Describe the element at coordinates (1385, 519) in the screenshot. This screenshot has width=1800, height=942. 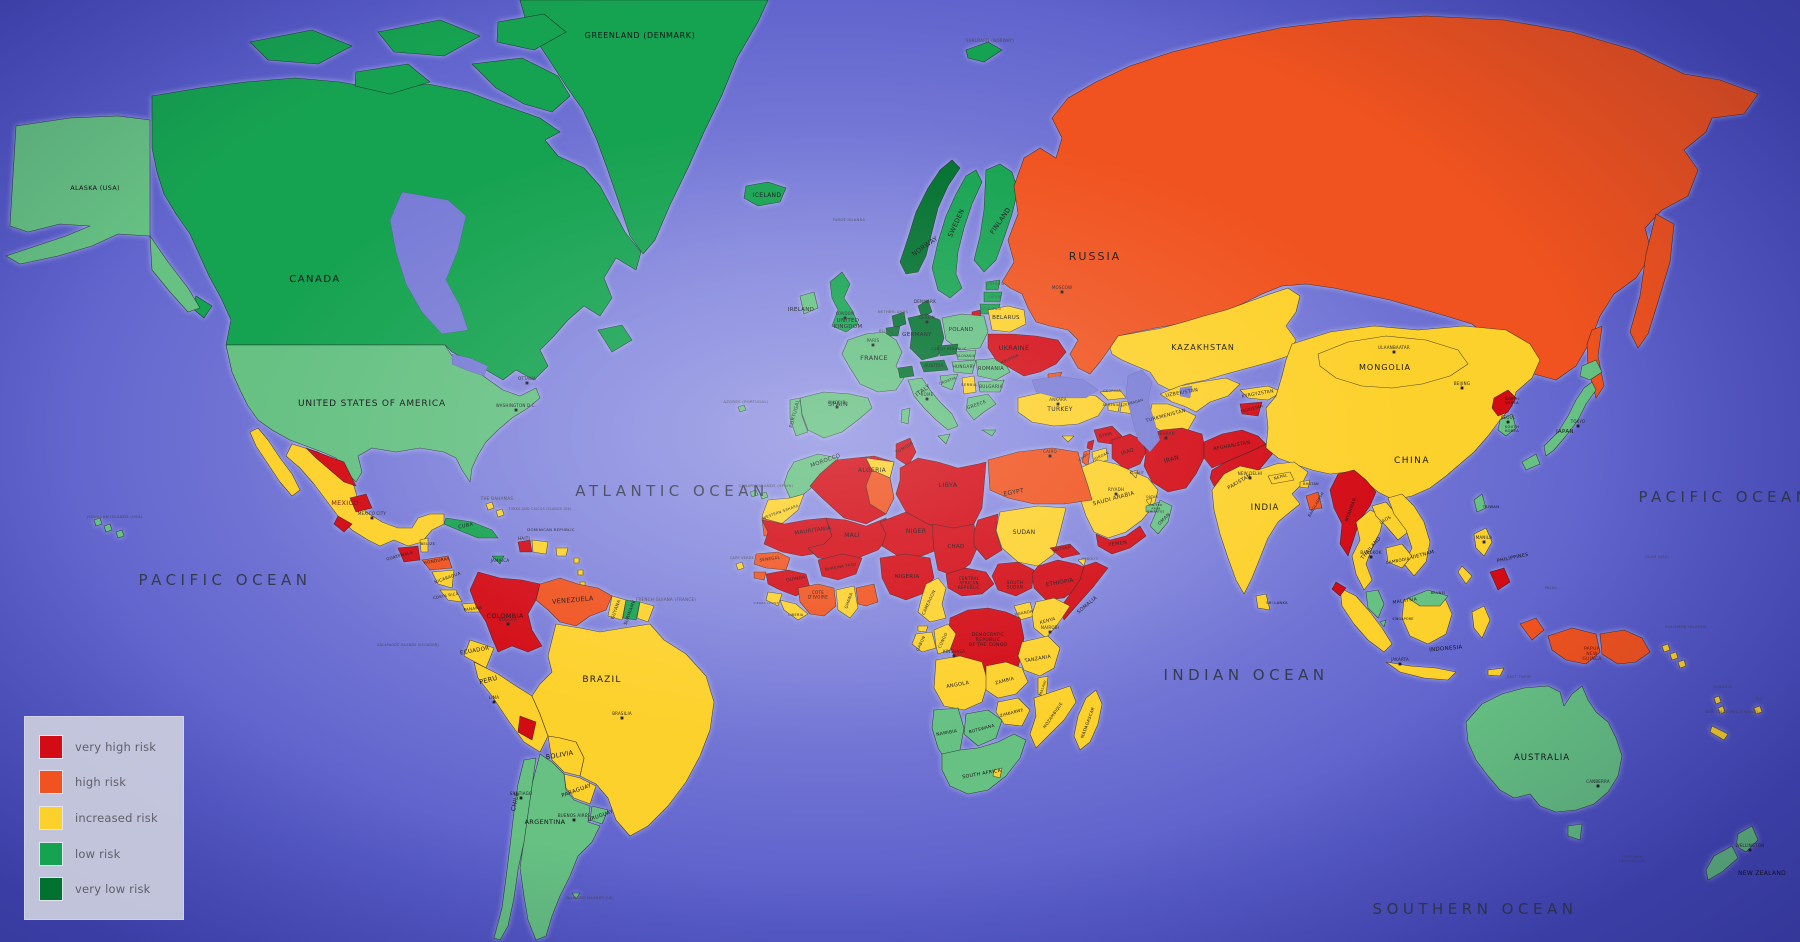
I see `country-label: LAOS` at that location.